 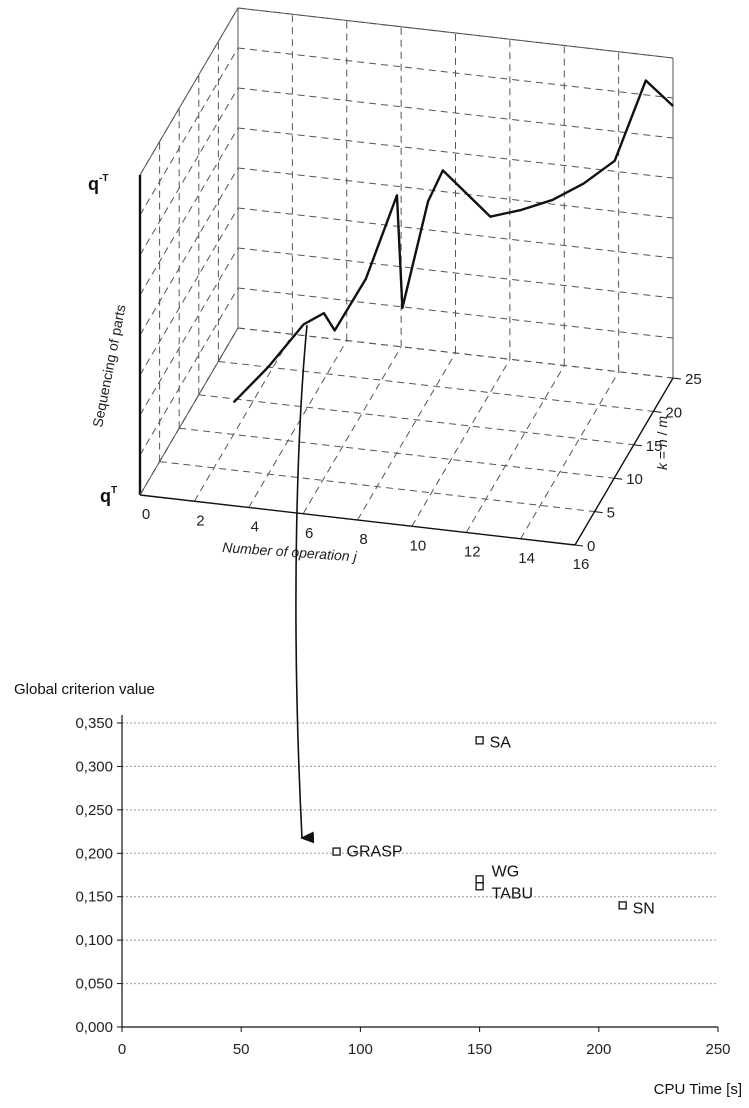 I want to click on y-tick-label: 0,000, so click(x=94, y=1027).